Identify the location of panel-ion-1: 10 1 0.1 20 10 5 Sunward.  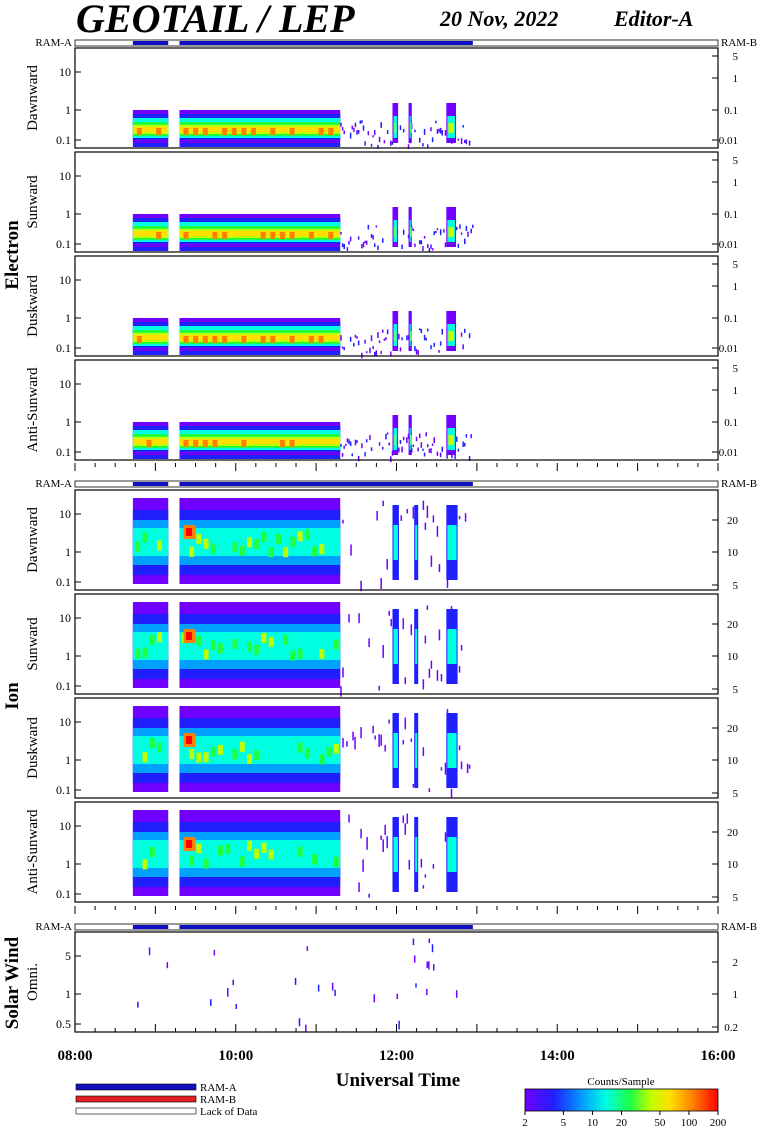
(382, 645).